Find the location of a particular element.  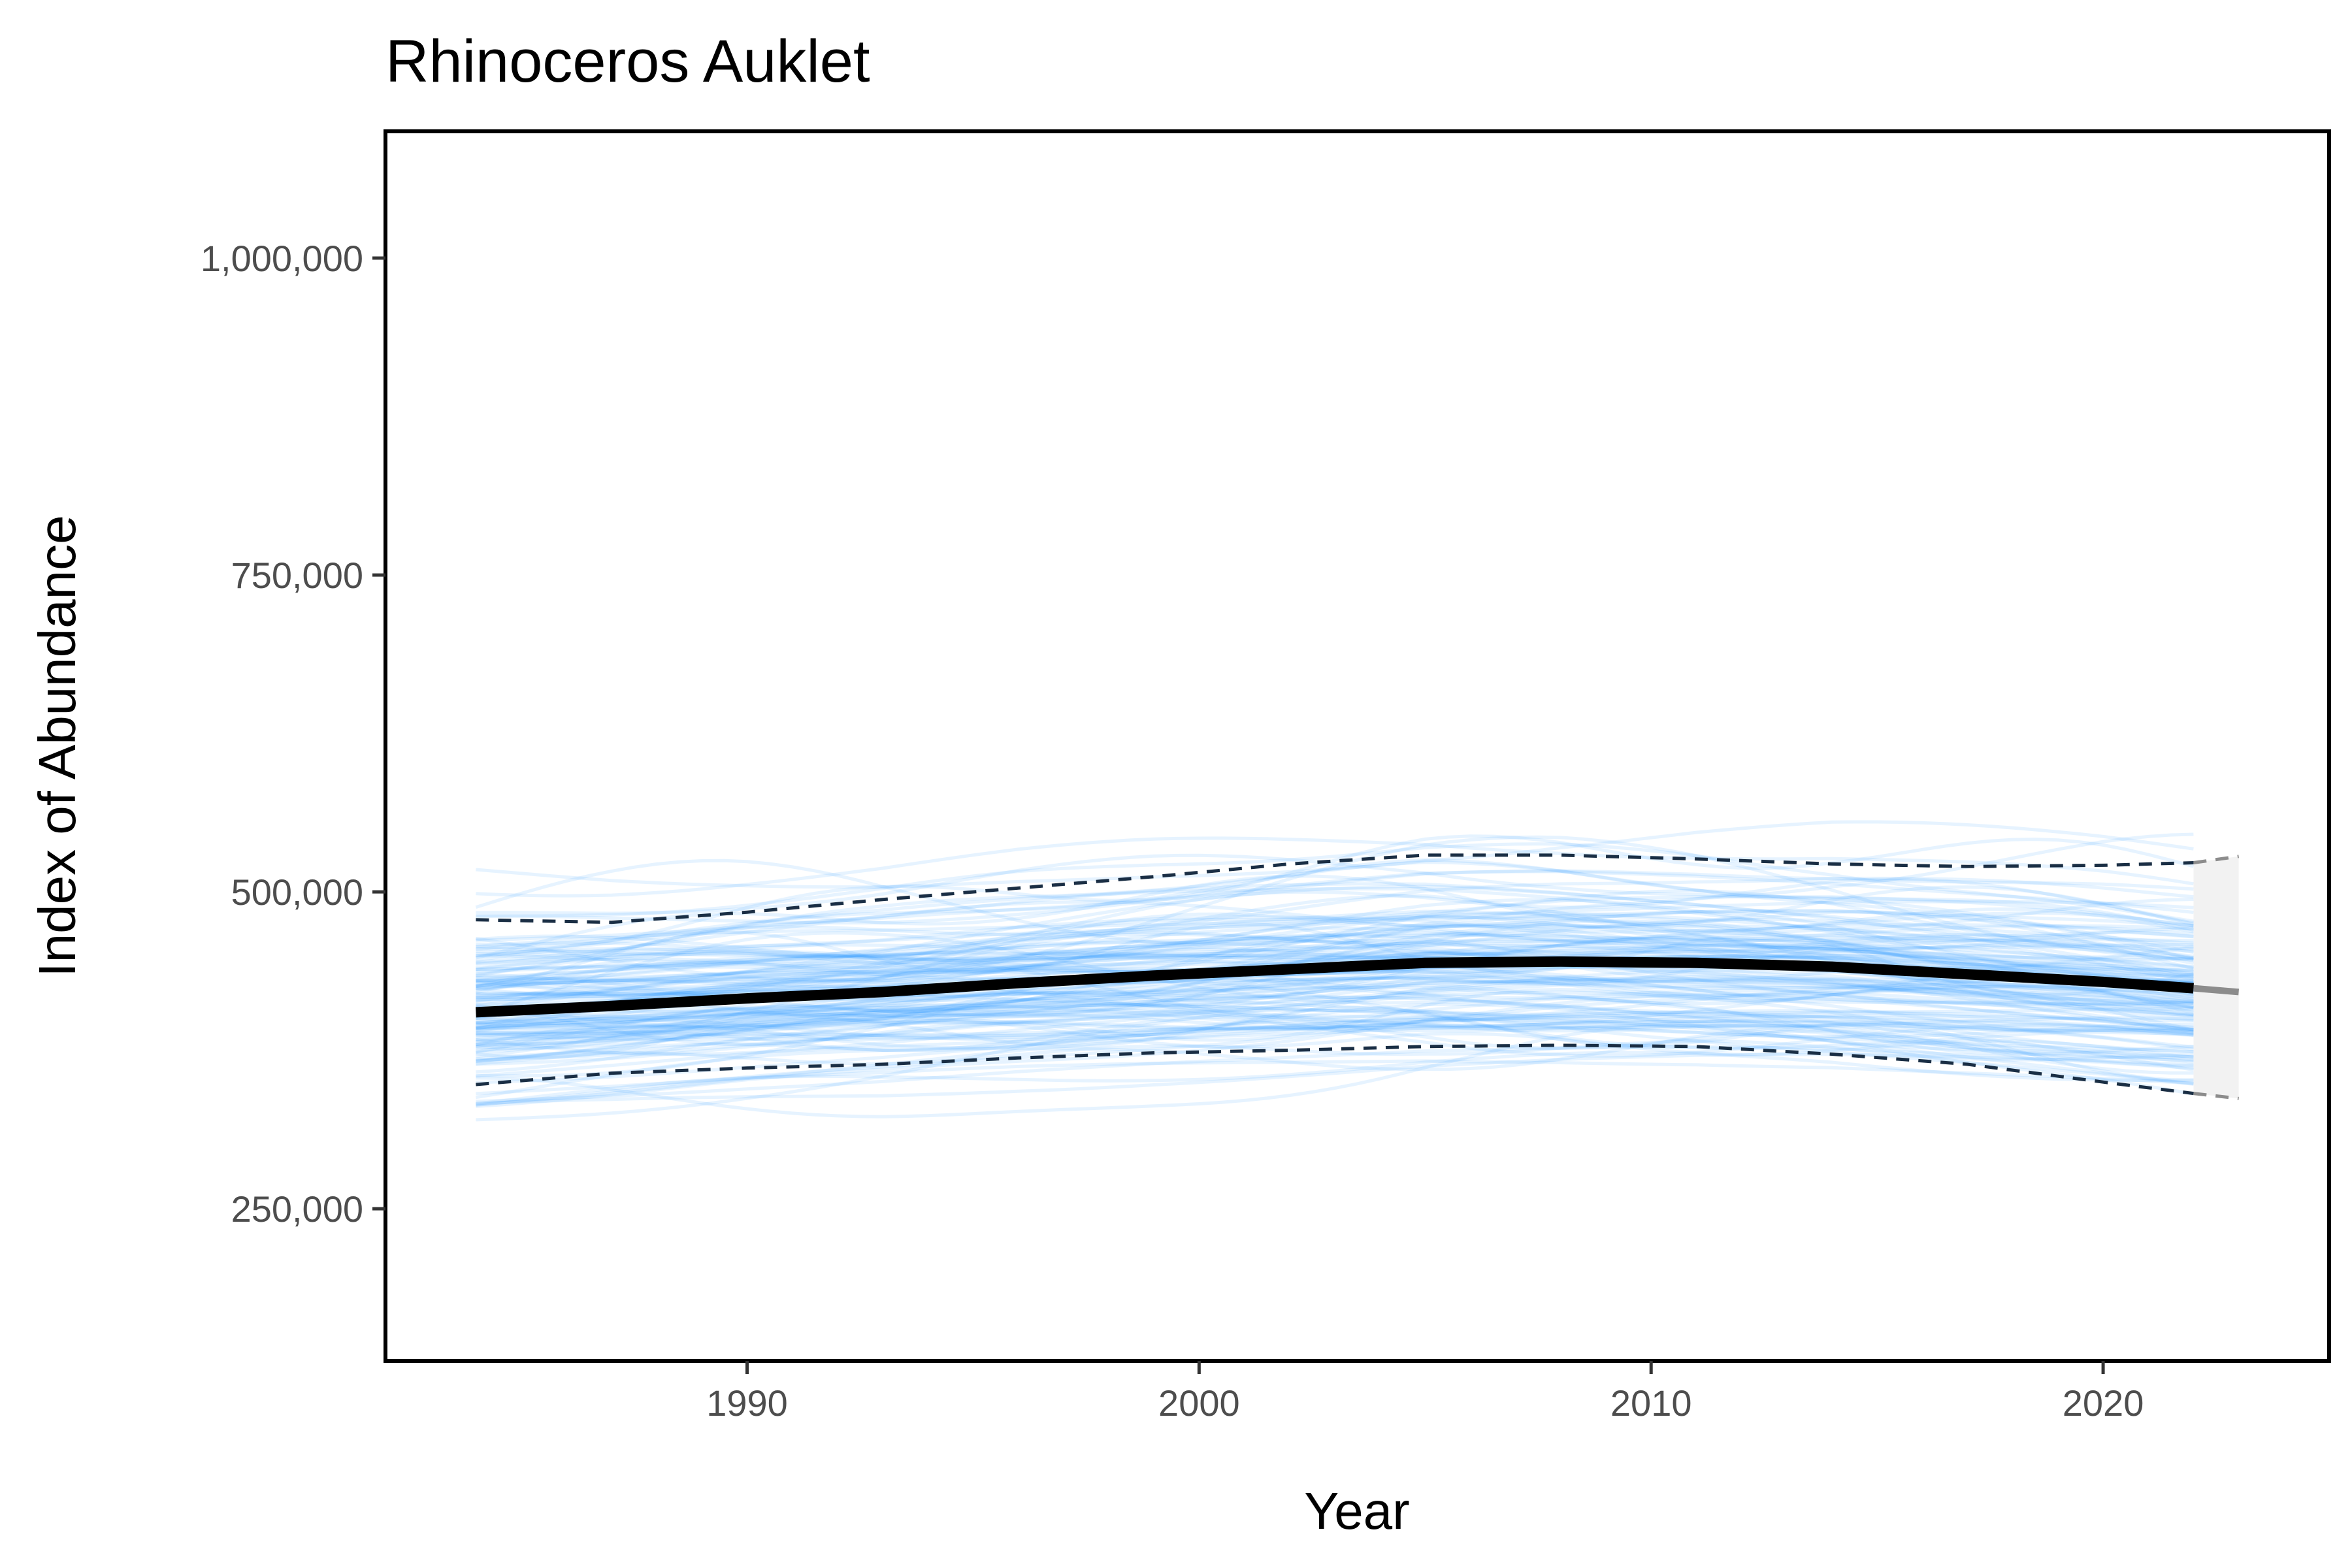

x-tick-label: 2010 is located at coordinates (1651, 1403).